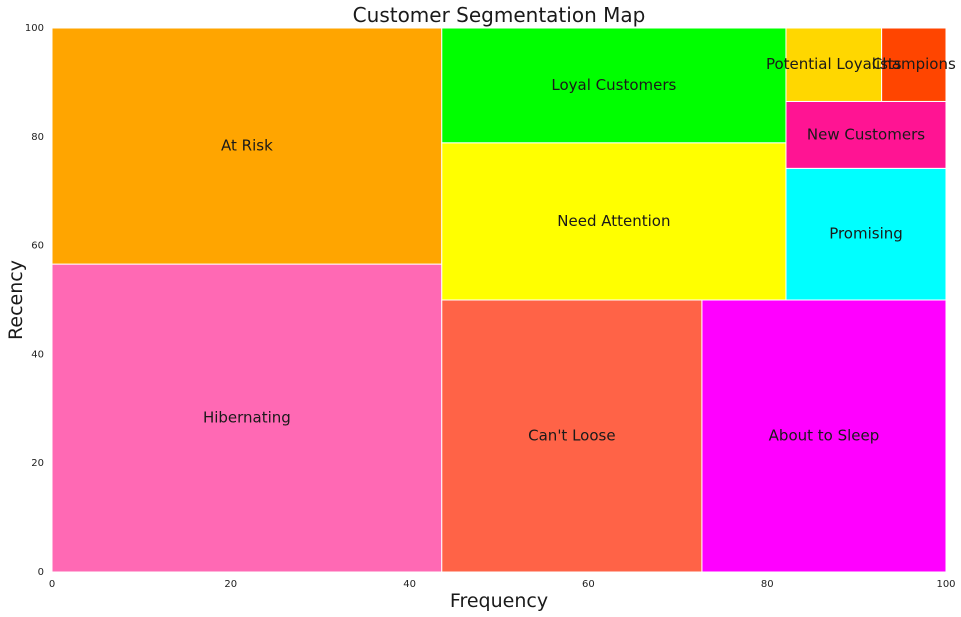 The image size is (961, 617). Describe the element at coordinates (37, 246) in the screenshot. I see `y-tick-label: 60` at that location.